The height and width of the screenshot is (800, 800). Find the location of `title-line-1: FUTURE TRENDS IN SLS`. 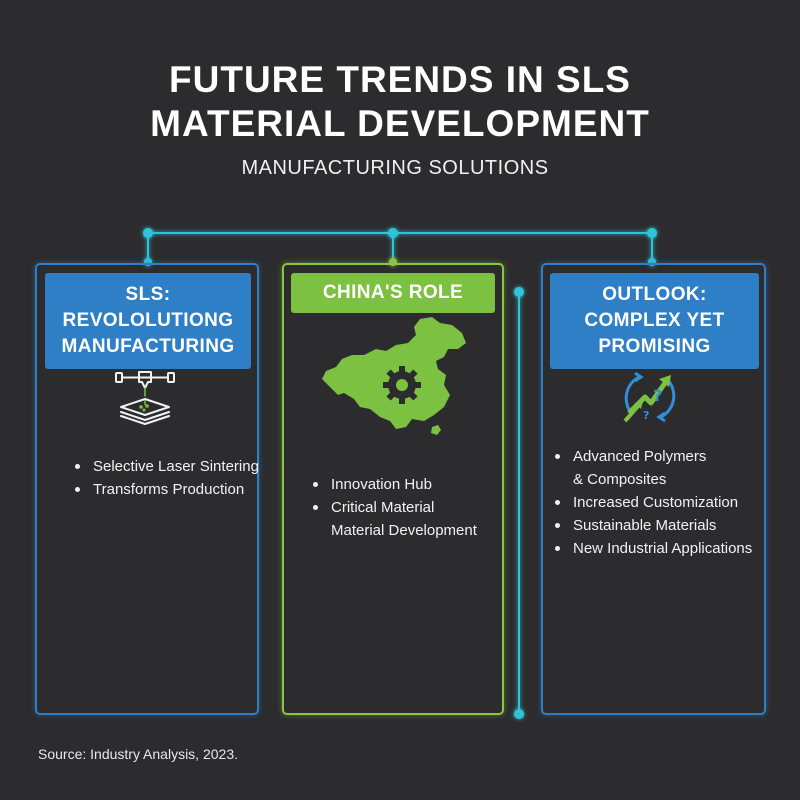

title-line-1: FUTURE TRENDS IN SLS is located at coordinates (400, 79).